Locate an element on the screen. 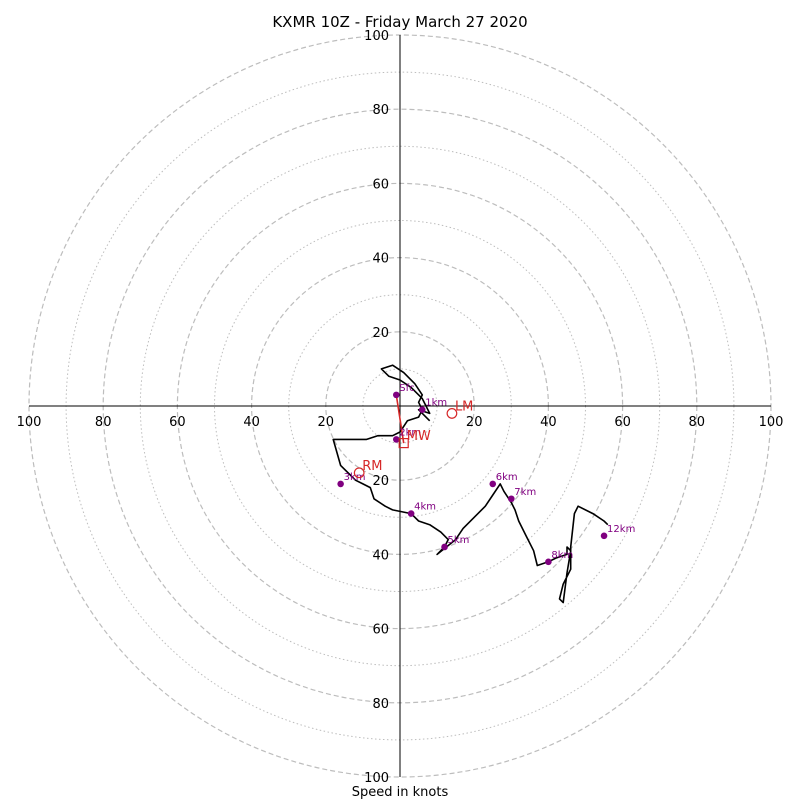 This screenshot has height=800, width=800. tick-label-left-100: 100 is located at coordinates (29, 422).